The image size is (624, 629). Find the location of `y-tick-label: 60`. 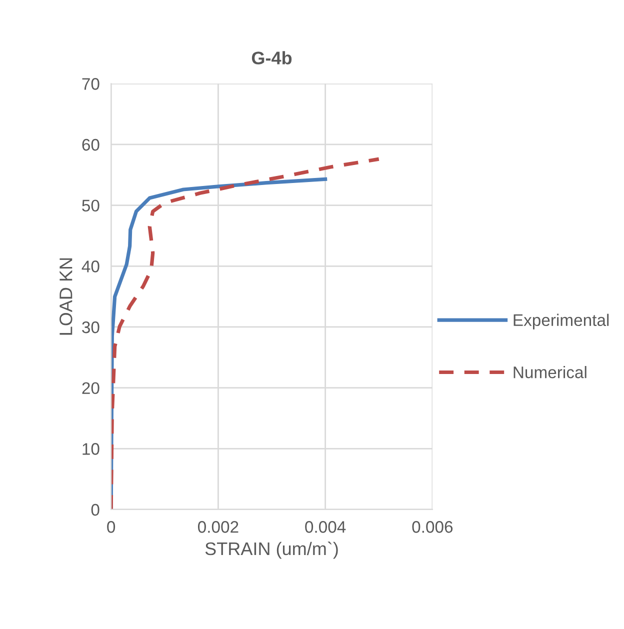

y-tick-label: 60 is located at coordinates (91, 144).